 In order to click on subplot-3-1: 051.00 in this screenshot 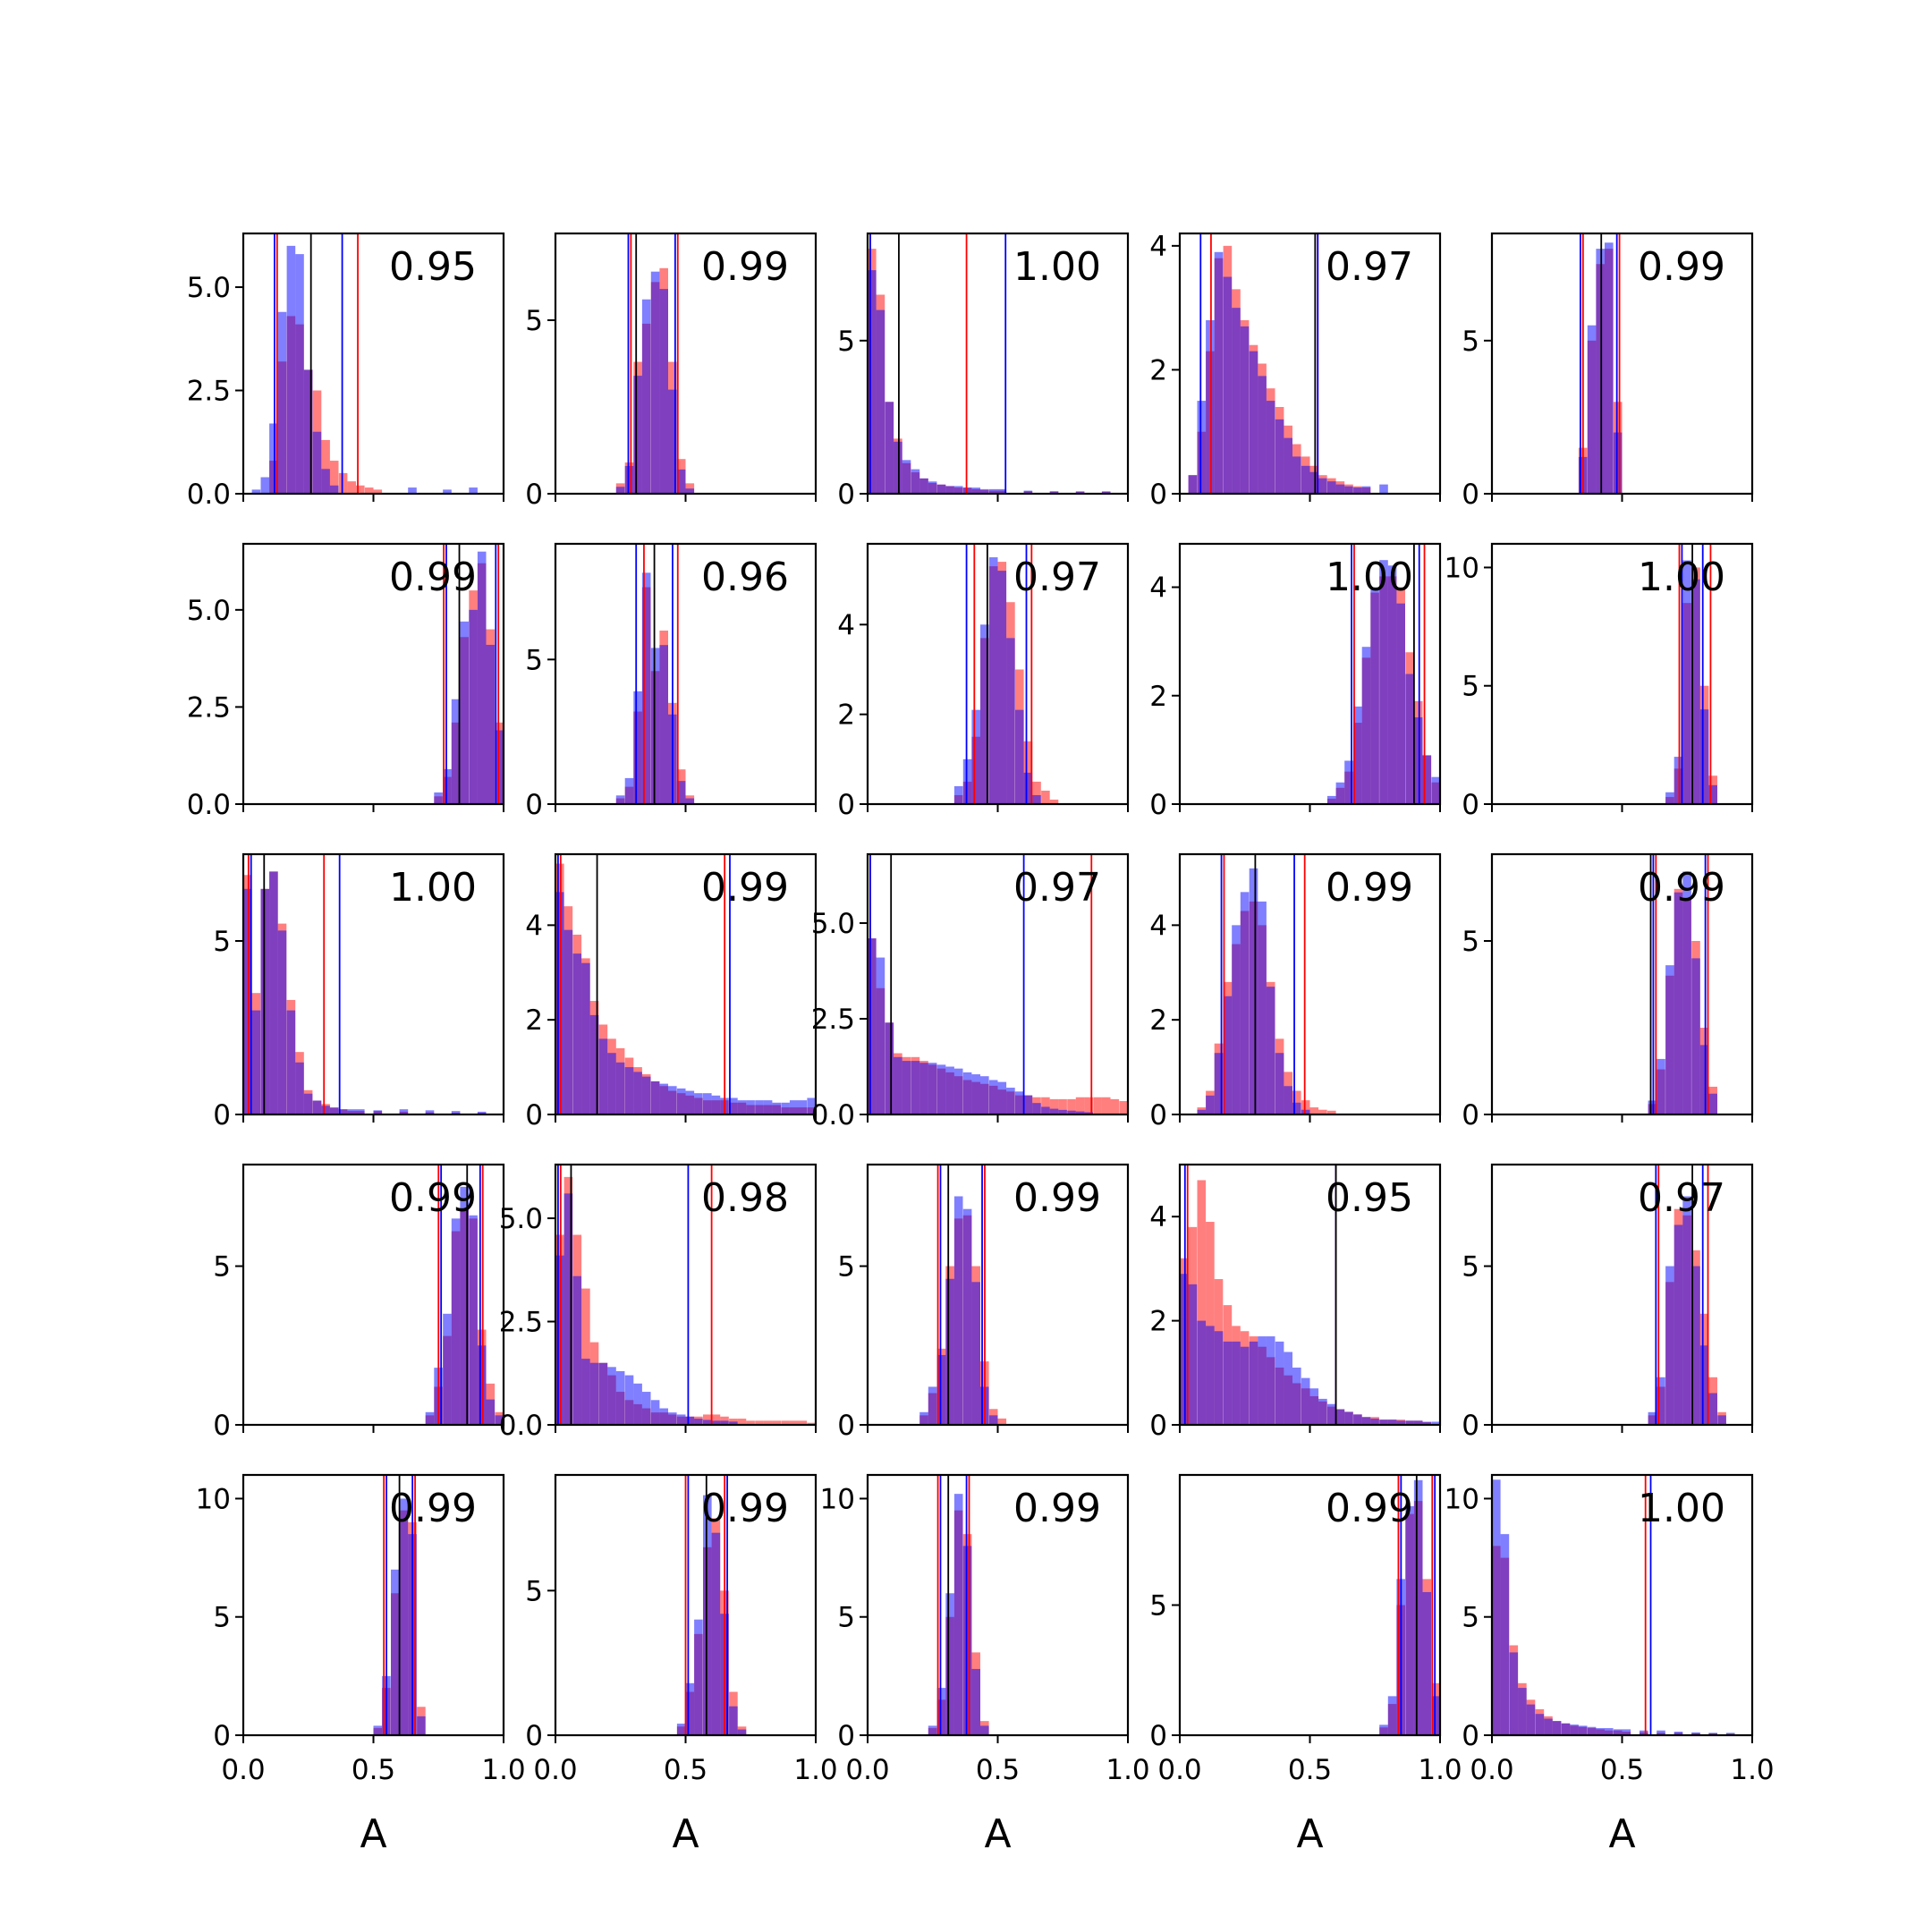, I will do `click(359, 991)`.